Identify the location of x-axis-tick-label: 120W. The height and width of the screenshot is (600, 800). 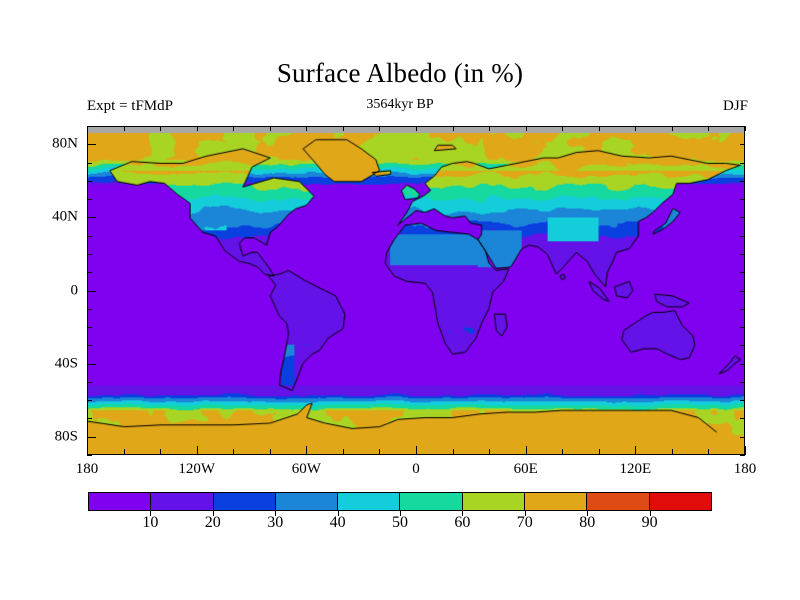
(196, 469).